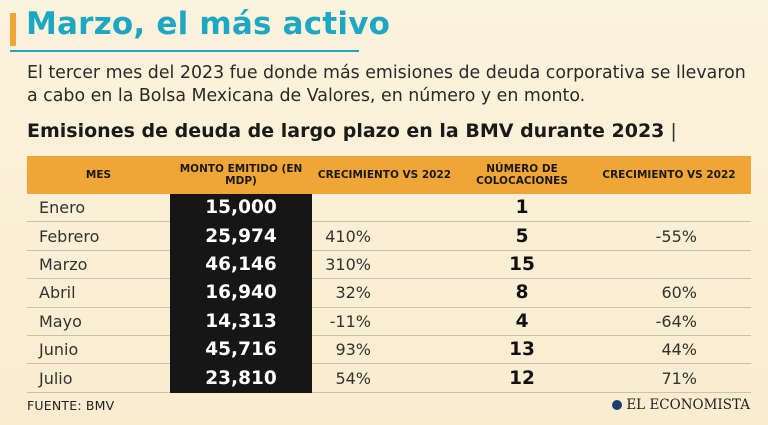 This screenshot has width=768, height=425. What do you see at coordinates (98, 208) in the screenshot?
I see `cell-mes: Enero` at bounding box center [98, 208].